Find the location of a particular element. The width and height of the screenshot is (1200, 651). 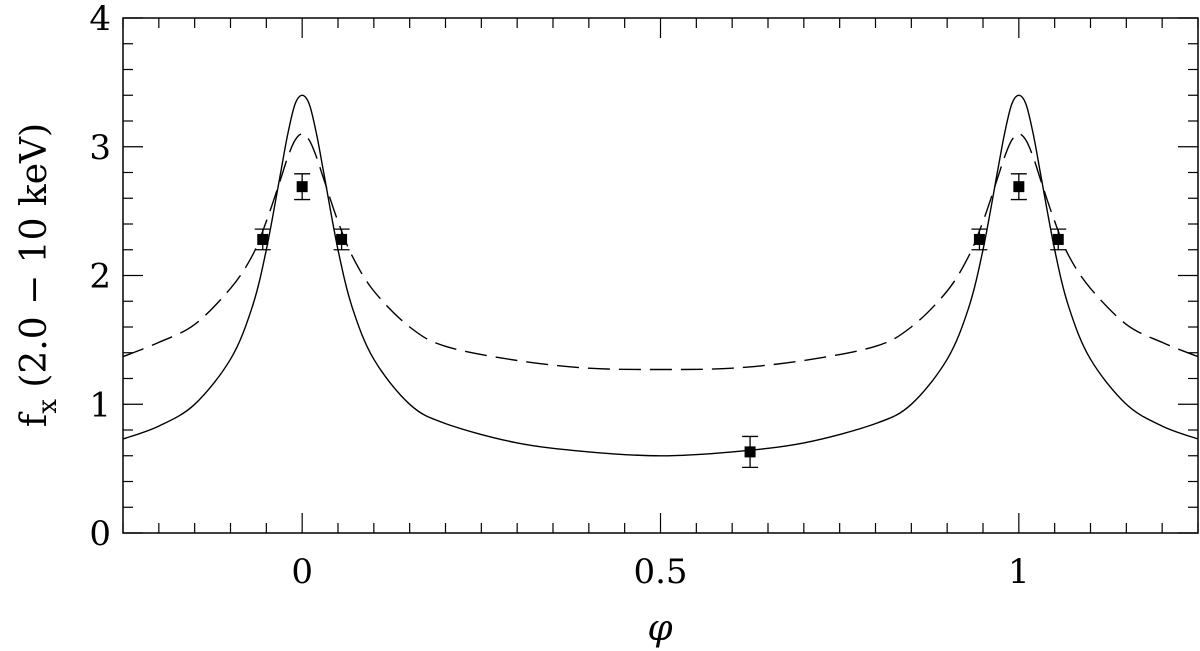

y-axis-title-rest: (2.0 − 10 keV) is located at coordinates (34, 261).